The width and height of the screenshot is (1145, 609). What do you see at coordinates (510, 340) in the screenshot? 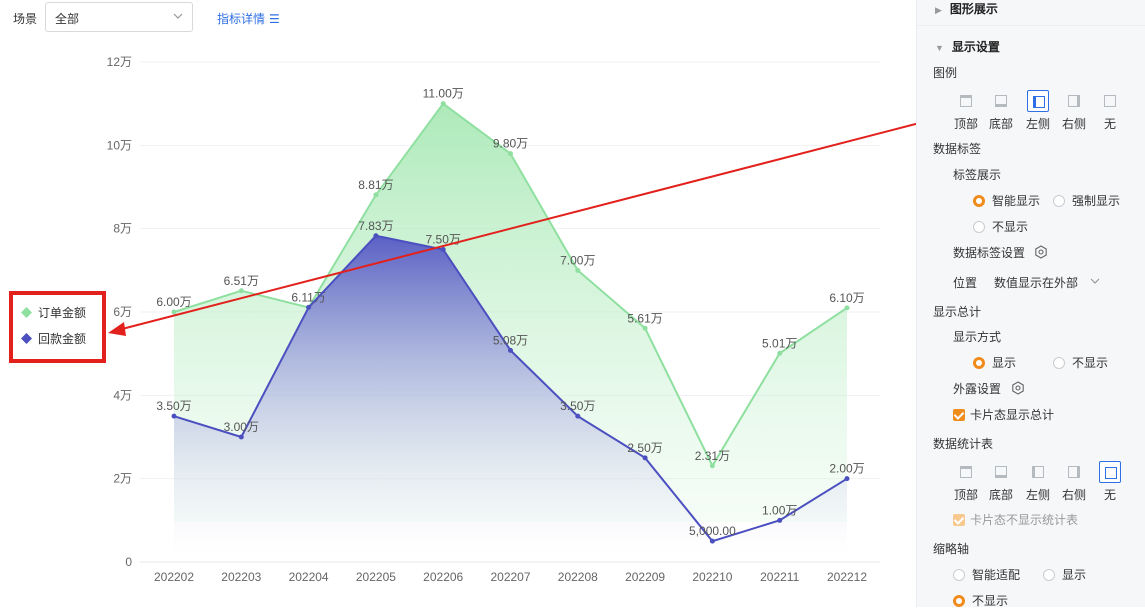
I see `data-label: 5.08万` at bounding box center [510, 340].